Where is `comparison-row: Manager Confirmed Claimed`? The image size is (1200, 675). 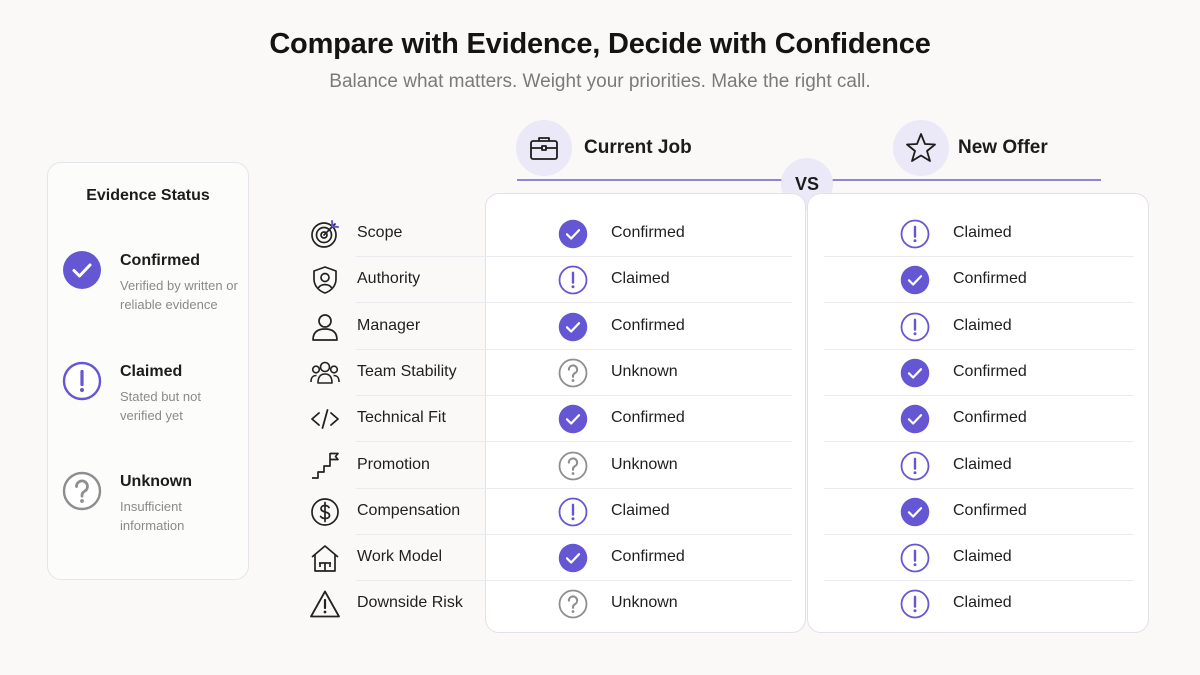
comparison-row: Manager Confirmed Claimed is located at coordinates (600, 326).